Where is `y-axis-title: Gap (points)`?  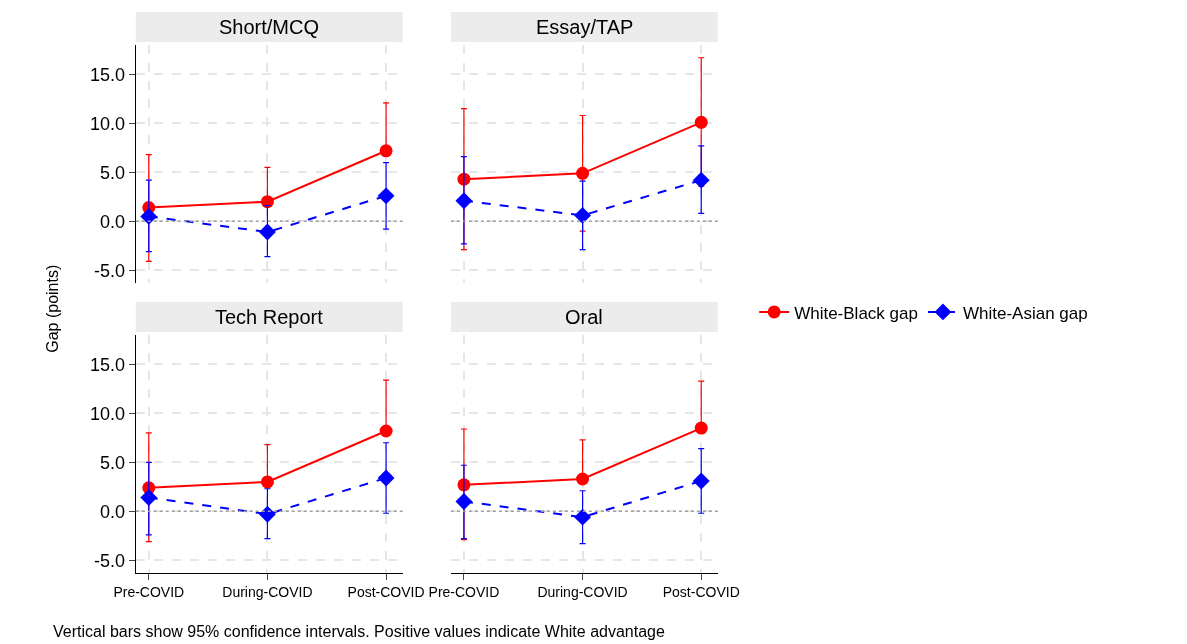 y-axis-title: Gap (points) is located at coordinates (52, 308).